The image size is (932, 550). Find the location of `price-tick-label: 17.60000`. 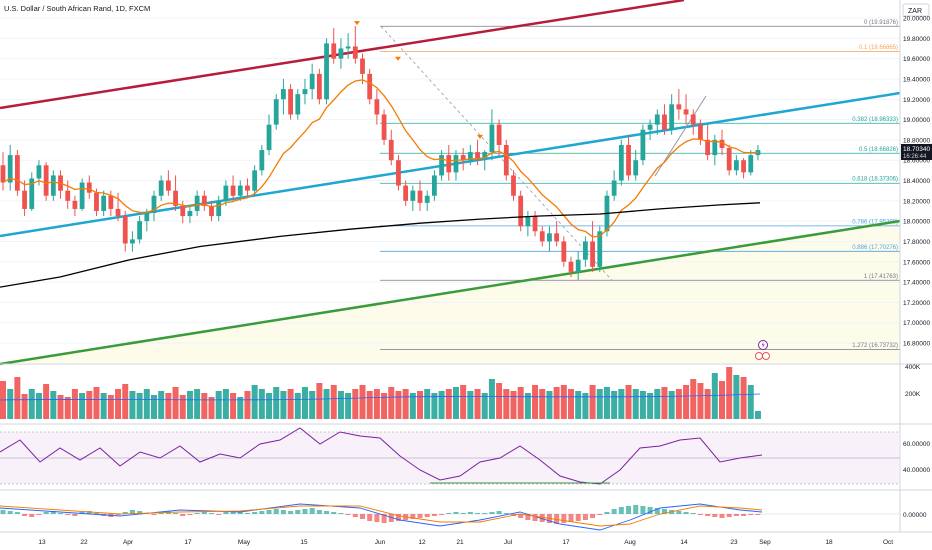

price-tick-label: 17.60000 is located at coordinates (916, 262).